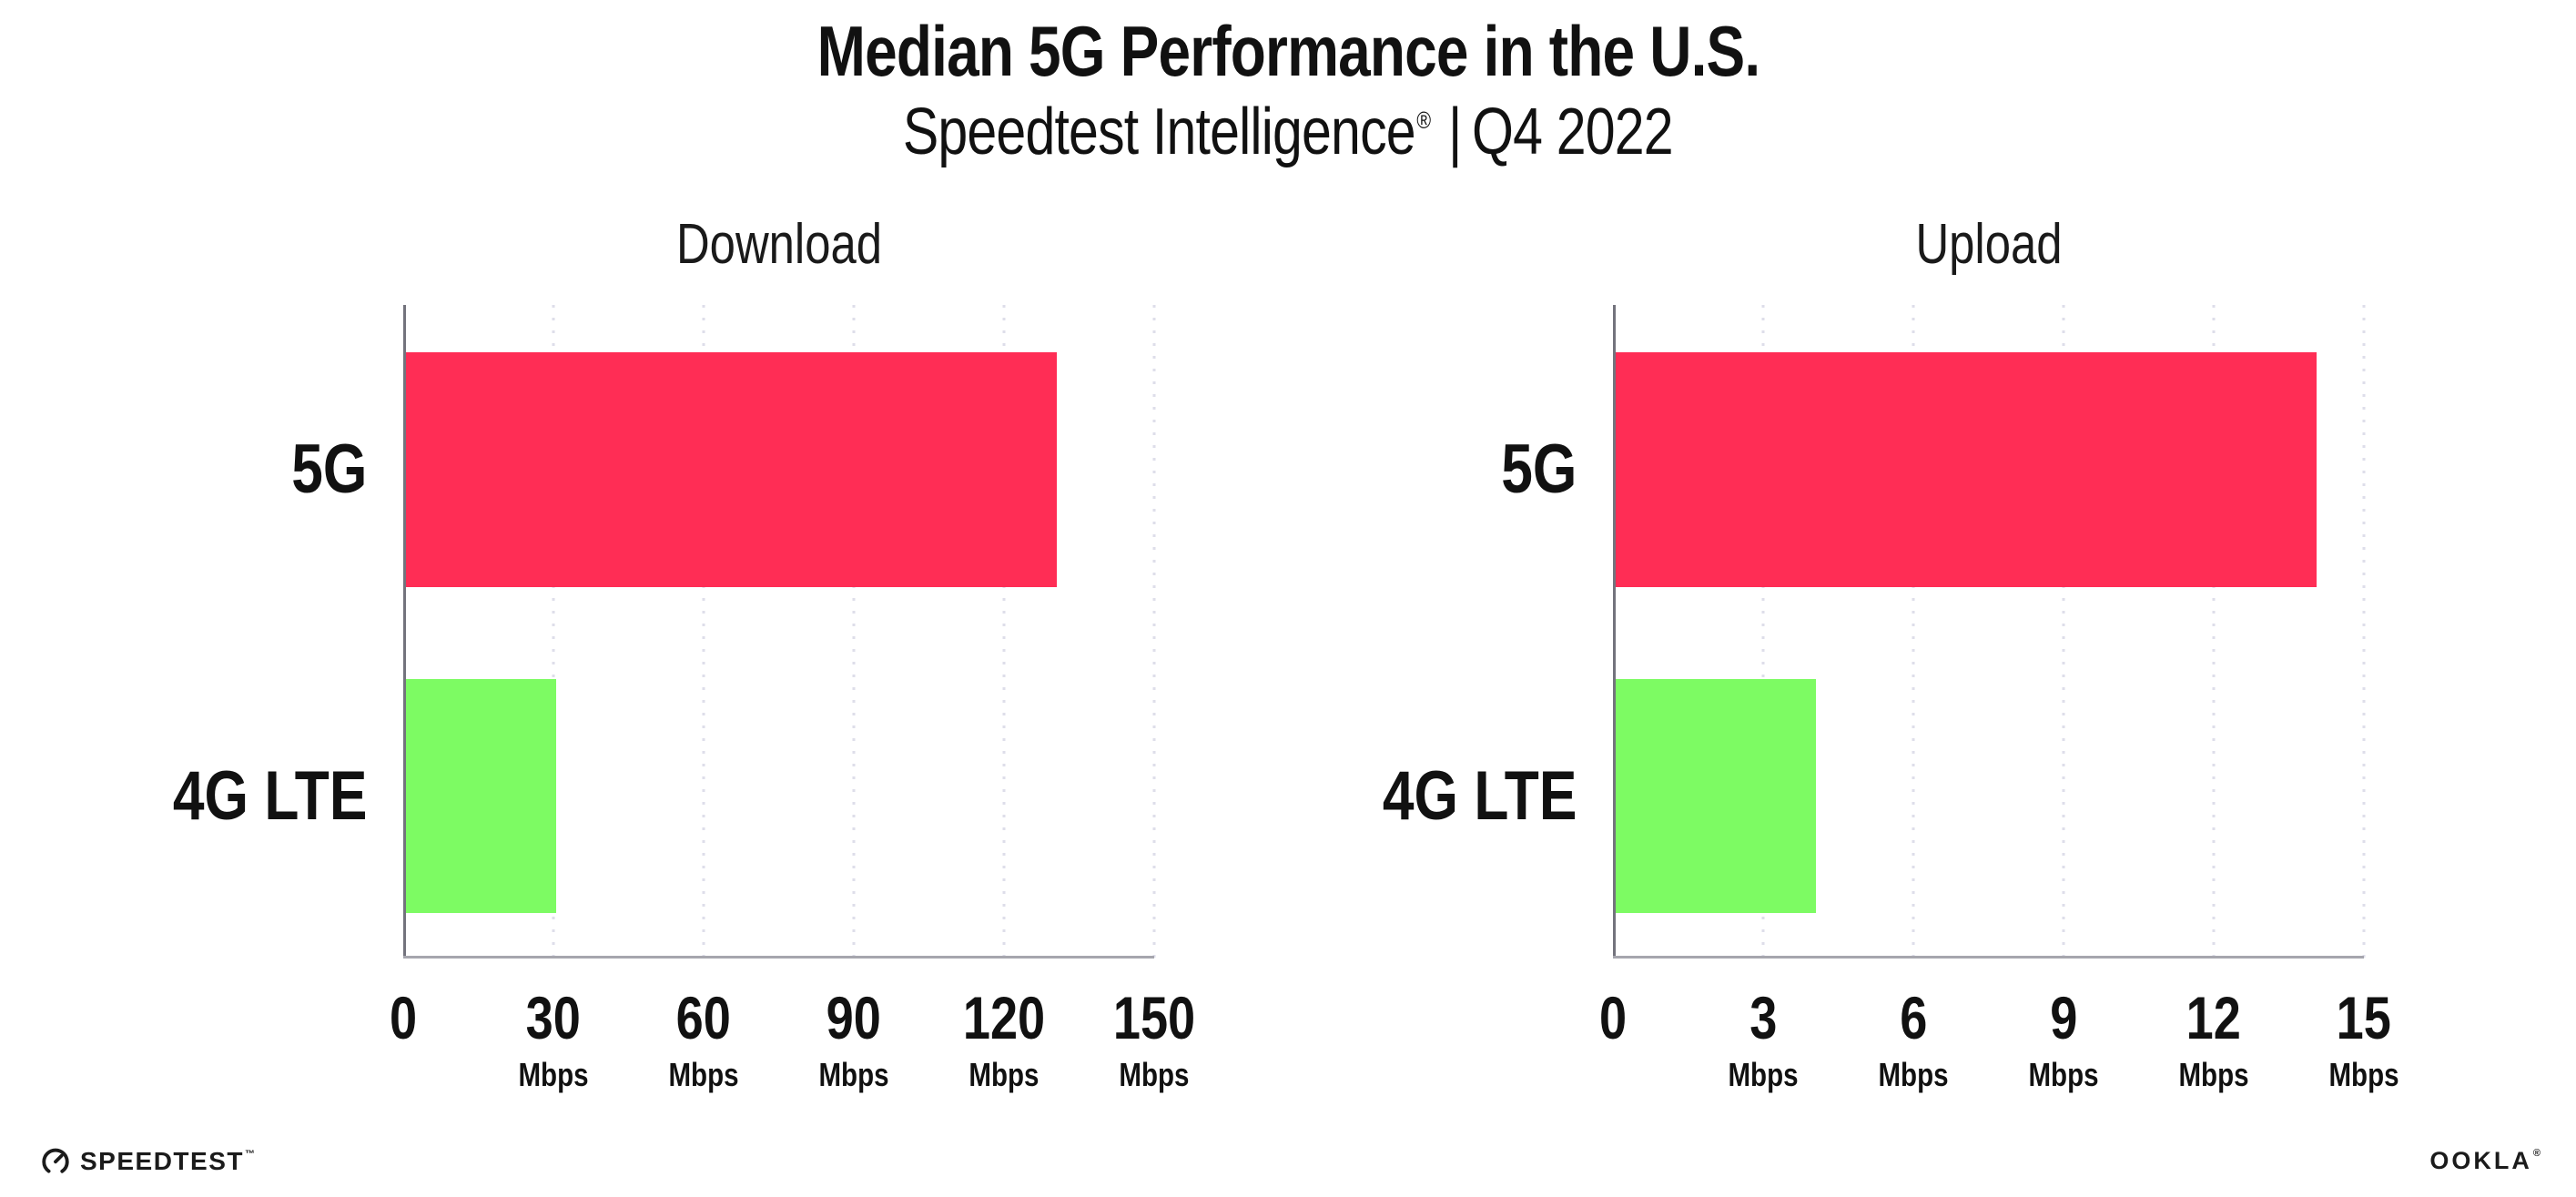 The width and height of the screenshot is (2576, 1197). What do you see at coordinates (55, 1162) in the screenshot?
I see `speedtest-gauge-icon` at bounding box center [55, 1162].